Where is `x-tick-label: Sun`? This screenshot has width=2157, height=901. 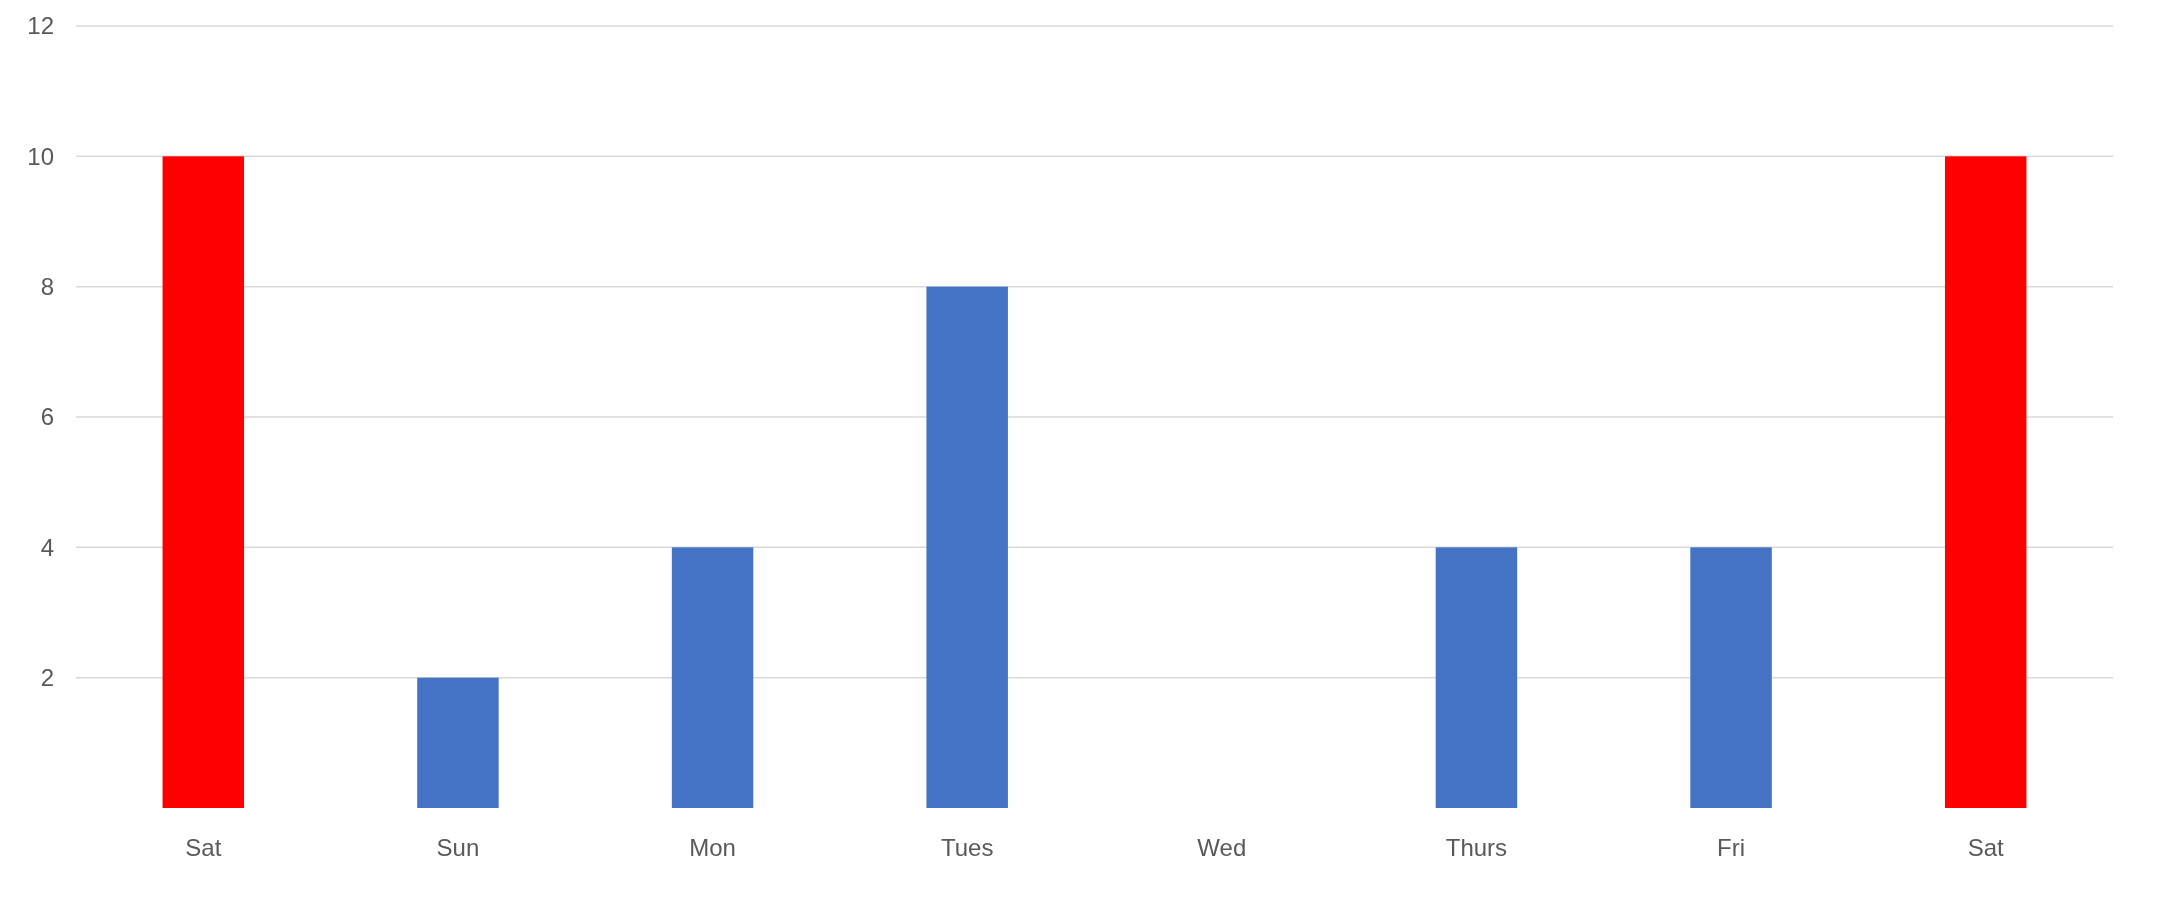 x-tick-label: Sun is located at coordinates (458, 847).